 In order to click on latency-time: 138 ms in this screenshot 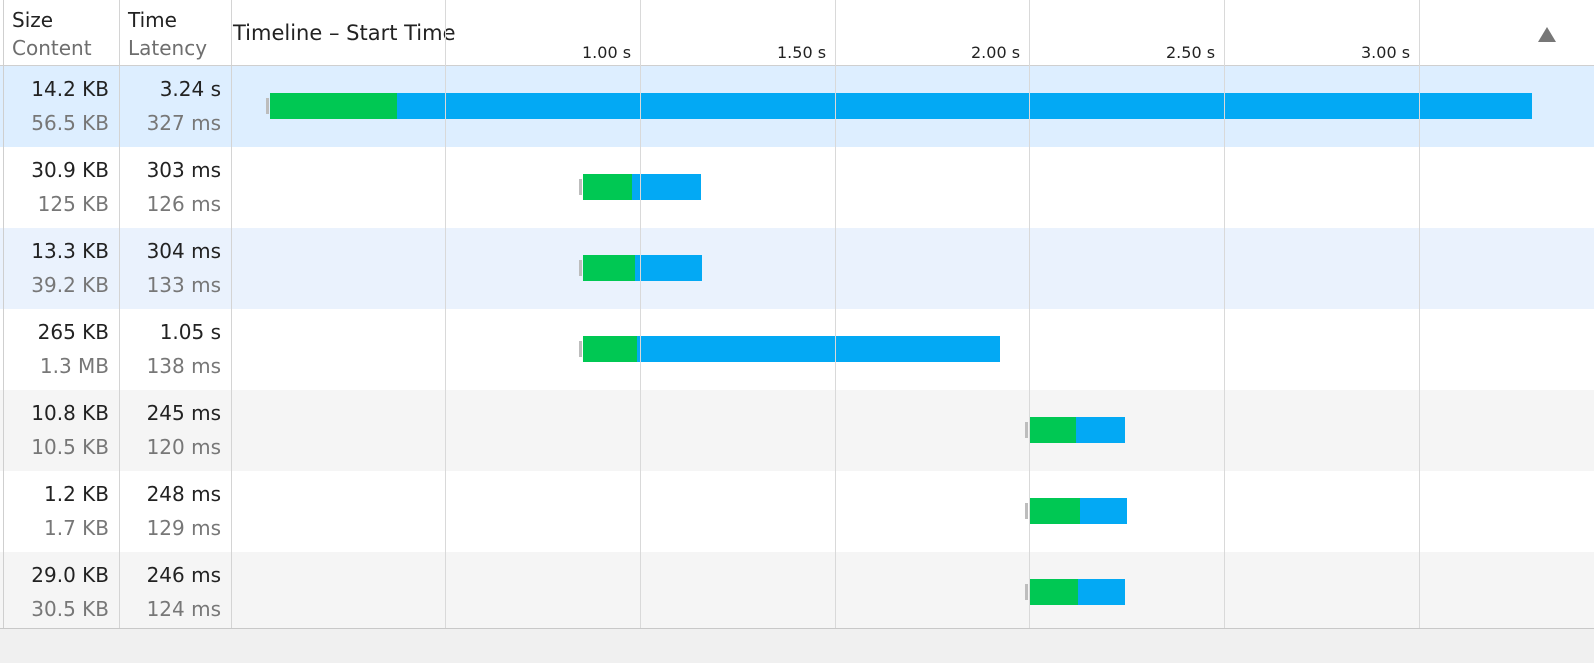, I will do `click(184, 366)`.